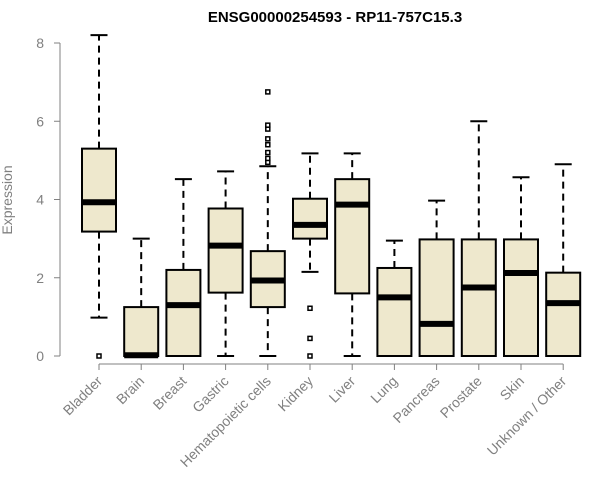 The image size is (600, 500). I want to click on box-liver, so click(352, 254).